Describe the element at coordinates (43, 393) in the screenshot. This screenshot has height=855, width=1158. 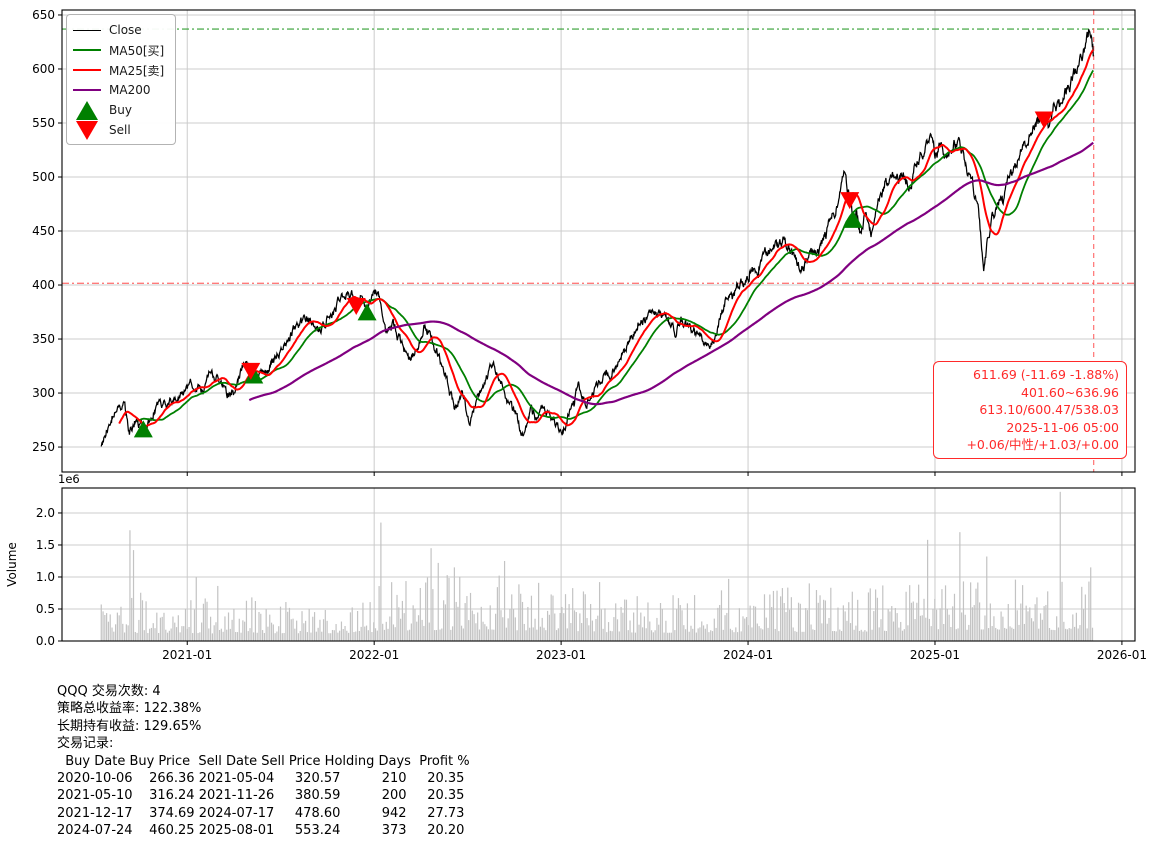
I see `y-tick-label: 300` at that location.